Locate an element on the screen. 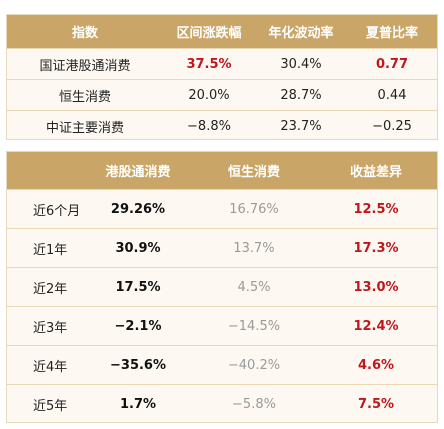 This screenshot has height=429, width=444. header-volatility: 年化波动率 is located at coordinates (301, 33).